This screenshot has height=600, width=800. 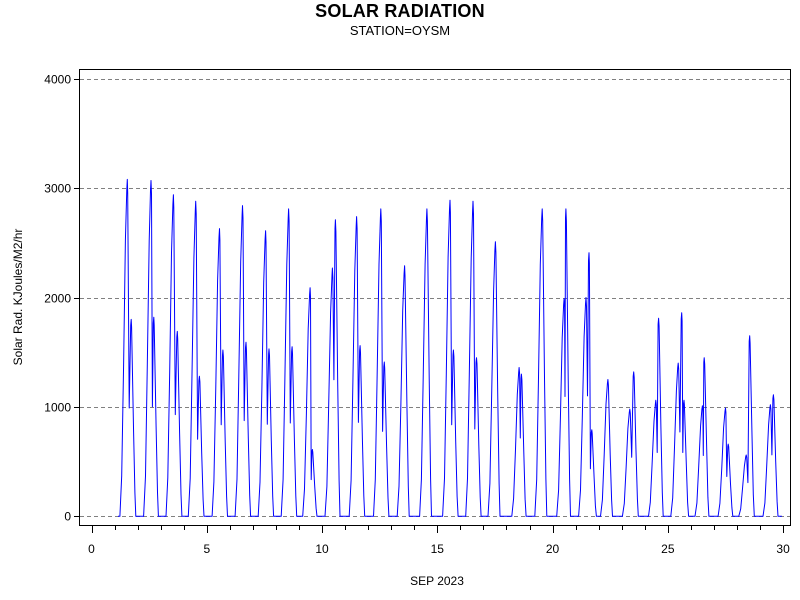 What do you see at coordinates (206, 549) in the screenshot?
I see `x-tick-label: 5` at bounding box center [206, 549].